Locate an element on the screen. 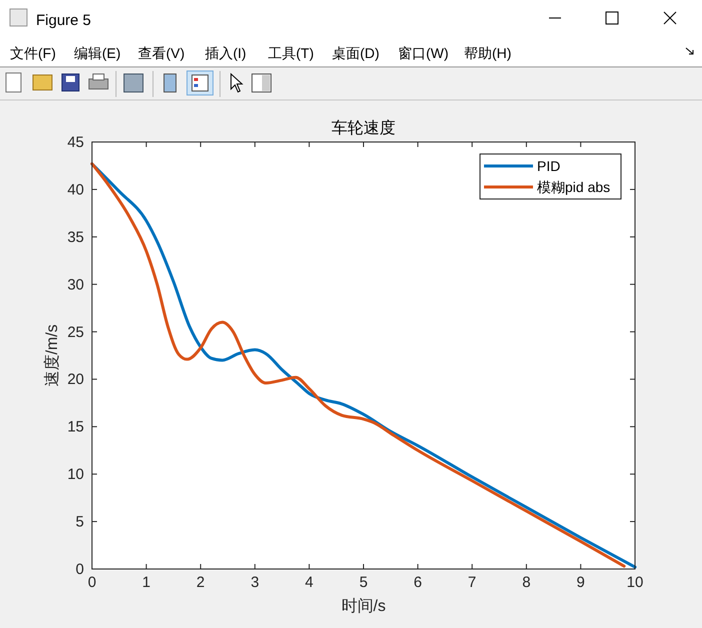 This screenshot has height=628, width=702. text: 工具(T) is located at coordinates (291, 53).